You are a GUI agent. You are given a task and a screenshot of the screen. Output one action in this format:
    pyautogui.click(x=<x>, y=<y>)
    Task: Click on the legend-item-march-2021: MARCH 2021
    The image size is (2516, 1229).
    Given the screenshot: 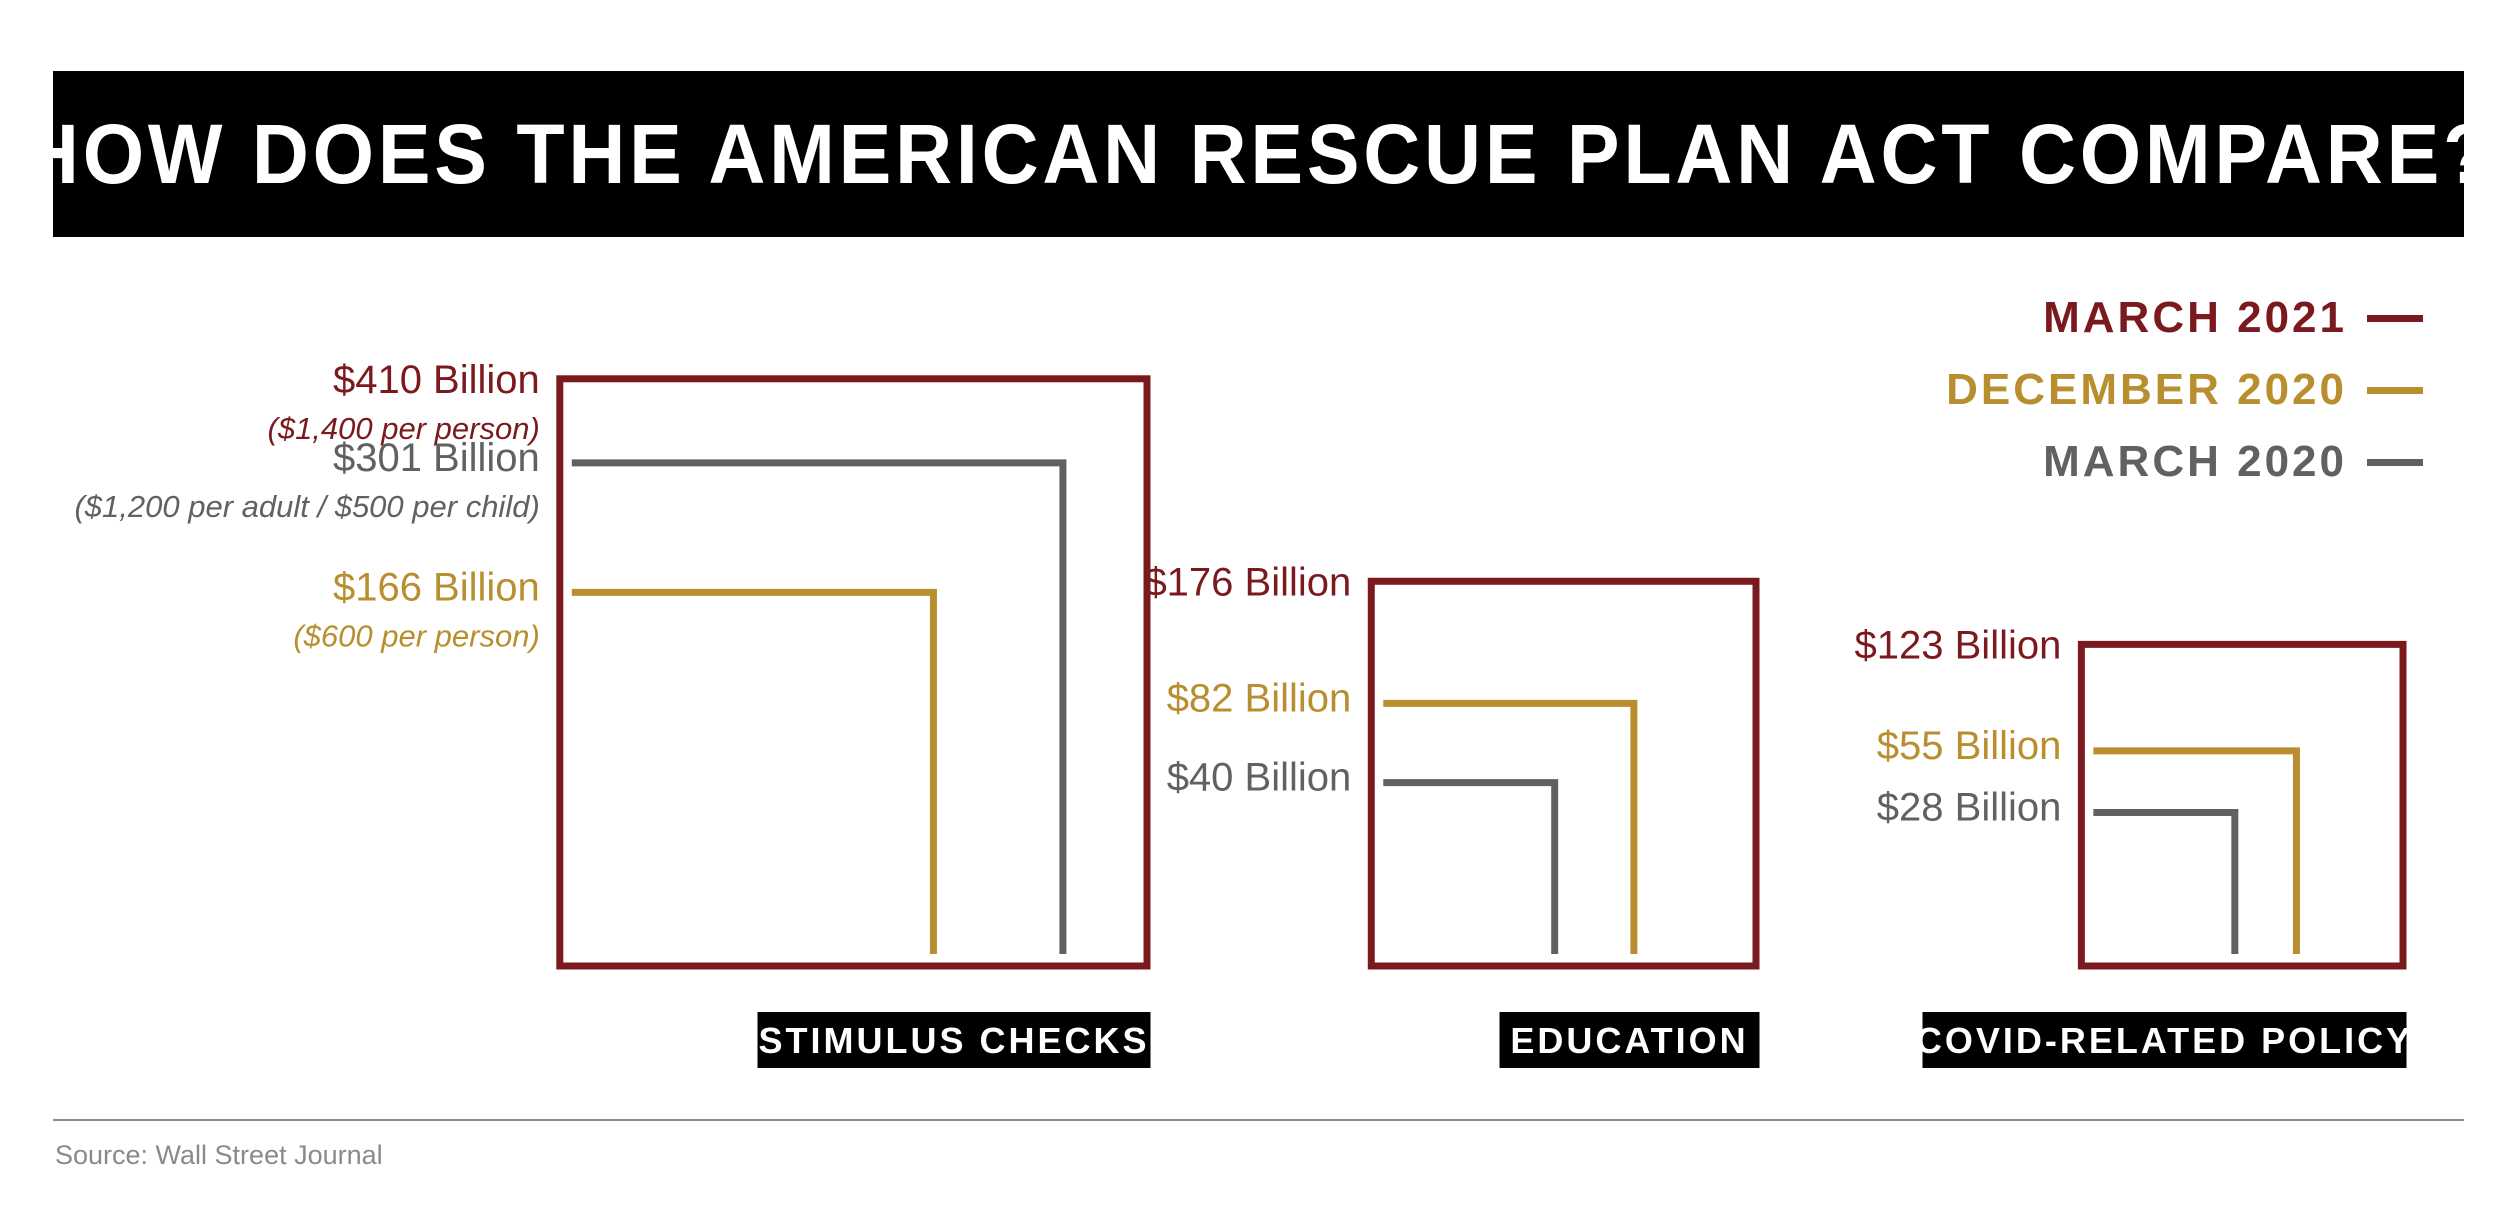 What is the action you would take?
    pyautogui.click(x=2184, y=318)
    